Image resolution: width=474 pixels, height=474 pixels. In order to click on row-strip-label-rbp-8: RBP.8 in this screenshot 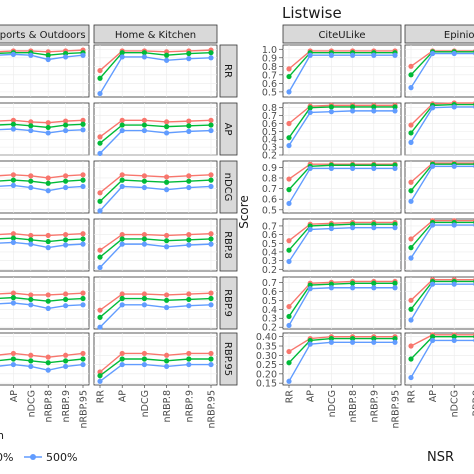, I will do `click(227, 245)`.